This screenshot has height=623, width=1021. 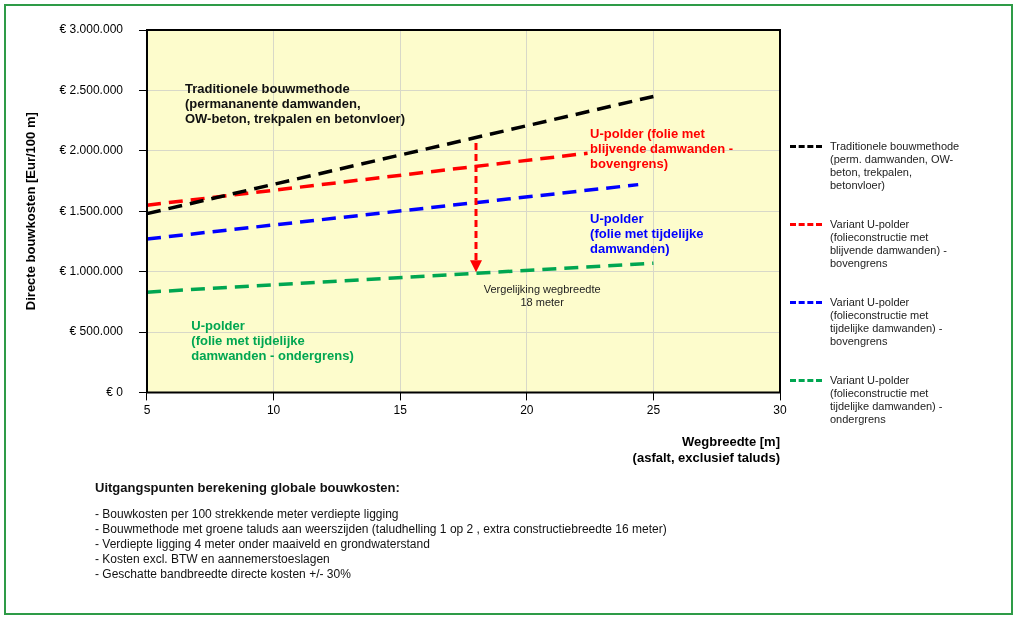 I want to click on annotation: U-polder (folie met tijdelijke damwanden), so click(x=647, y=234).